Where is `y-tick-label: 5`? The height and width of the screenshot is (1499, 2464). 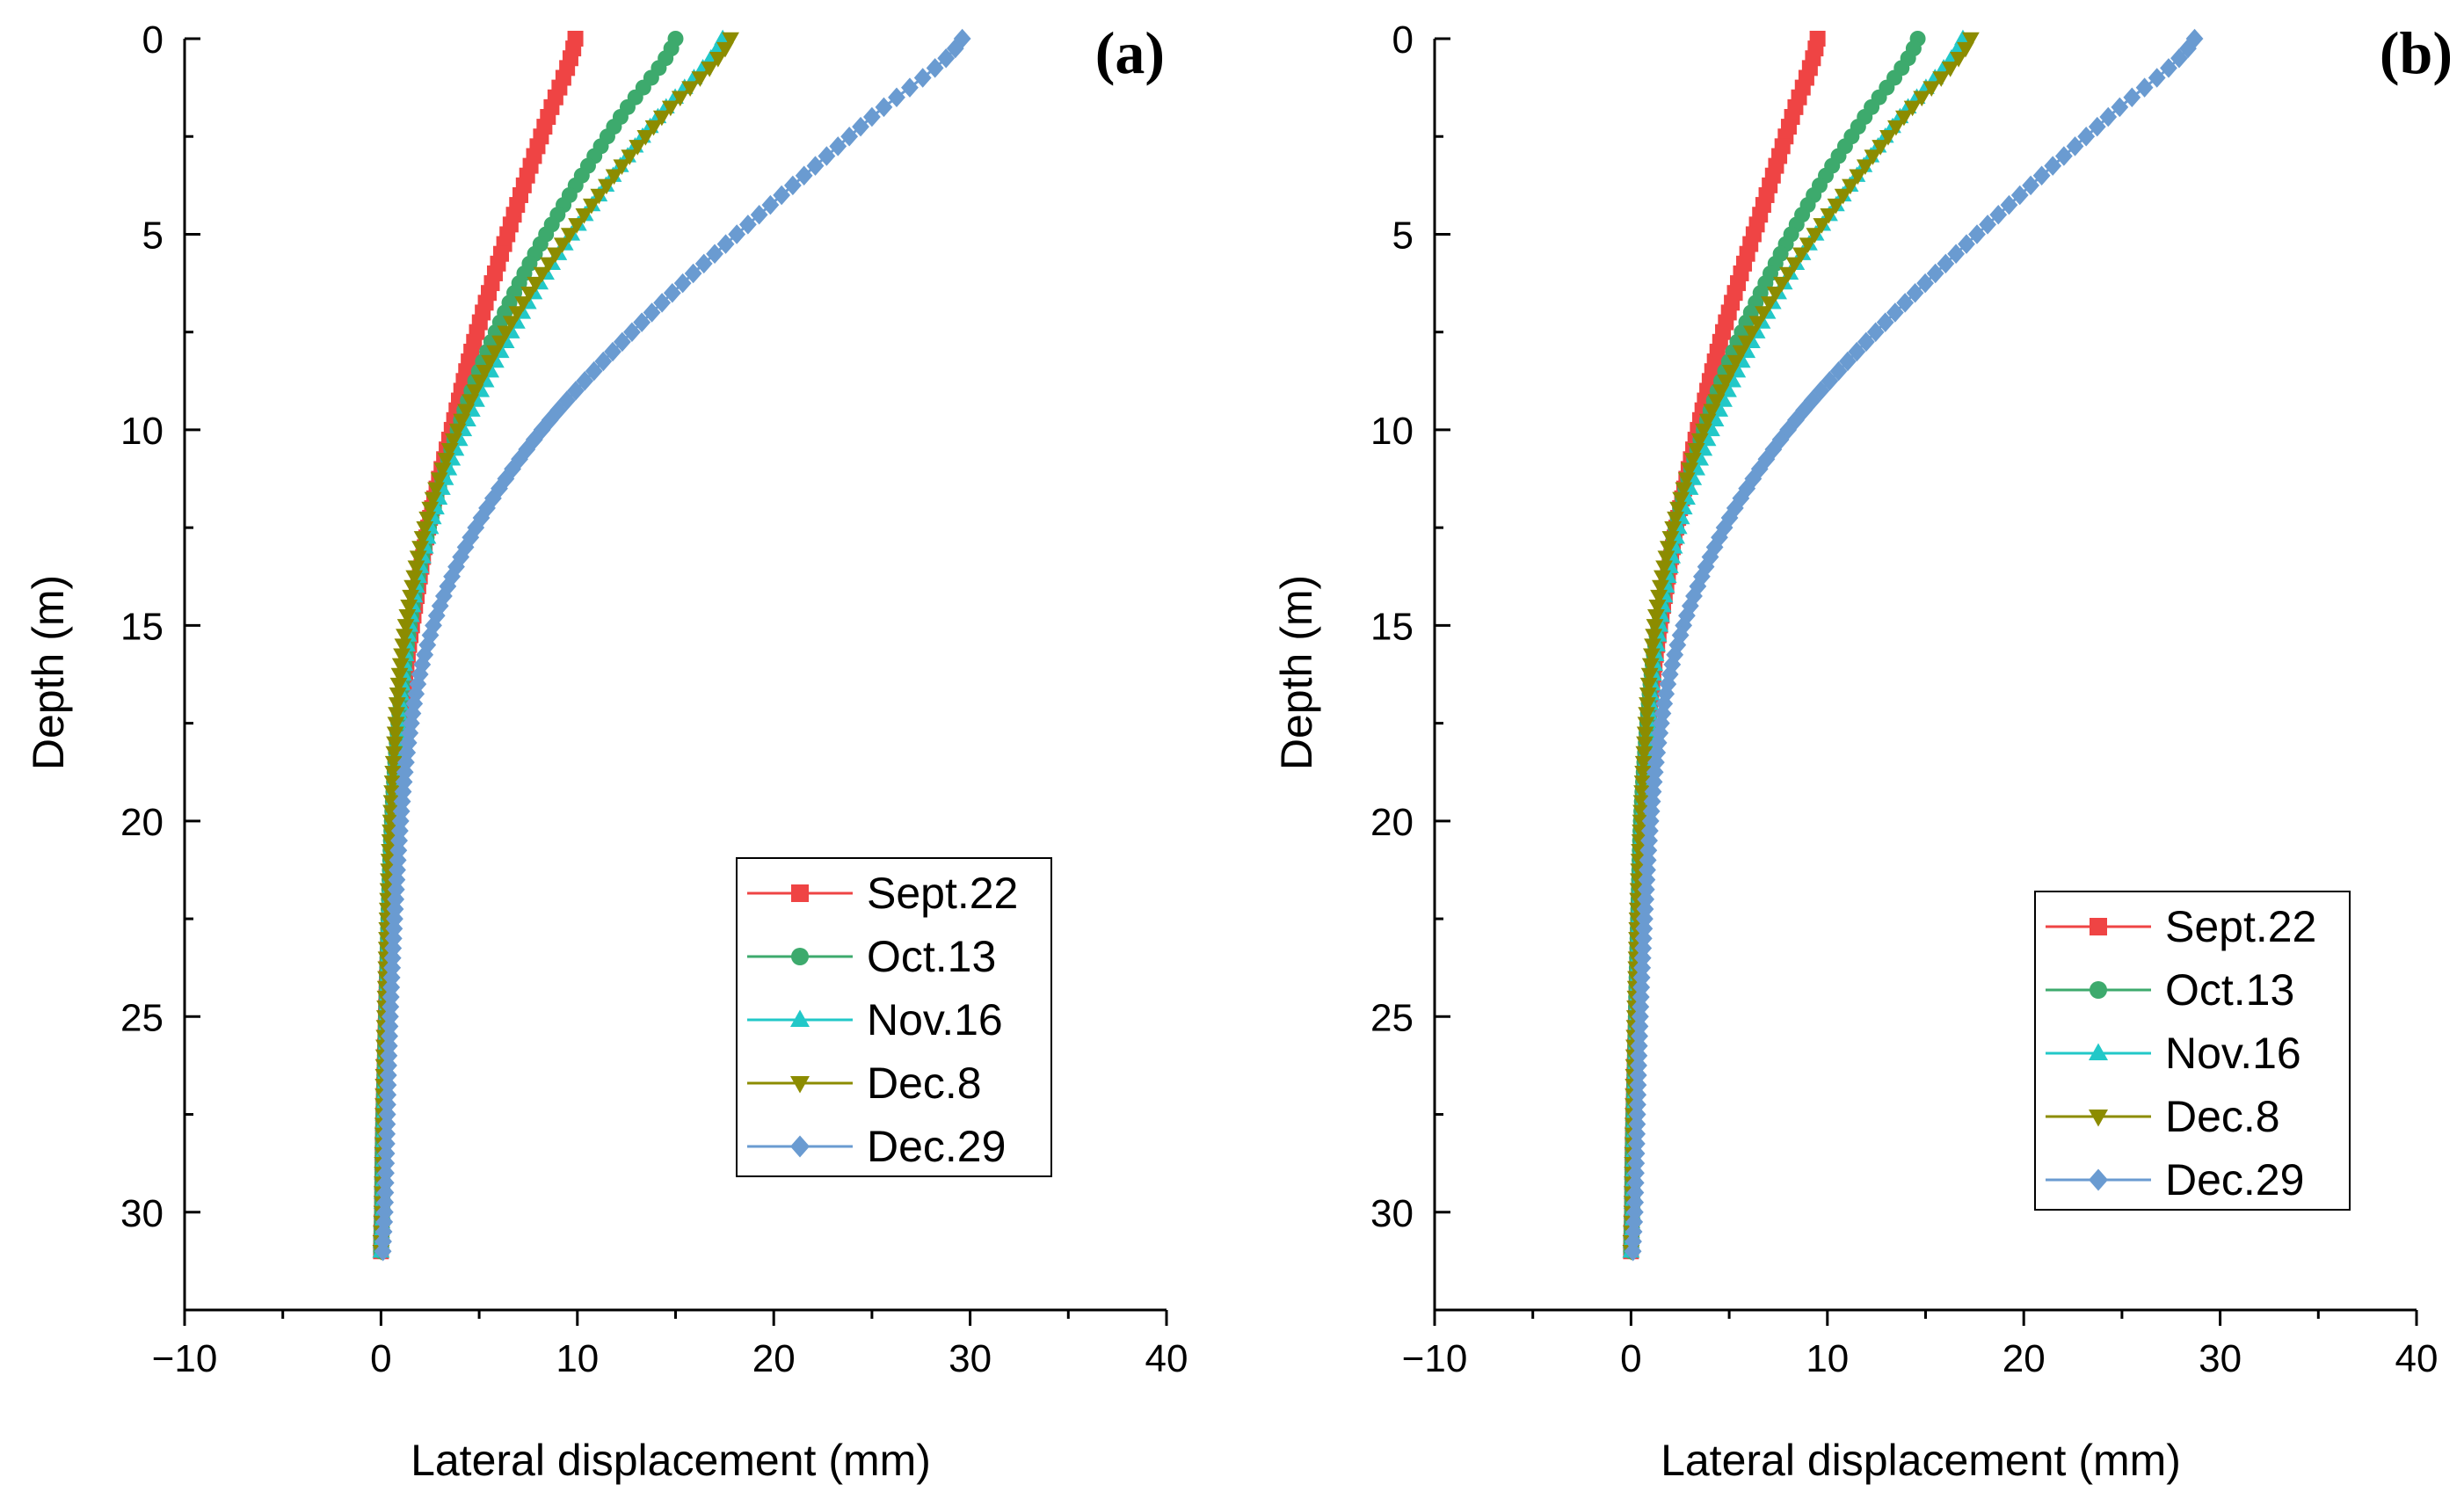 y-tick-label: 5 is located at coordinates (1403, 235).